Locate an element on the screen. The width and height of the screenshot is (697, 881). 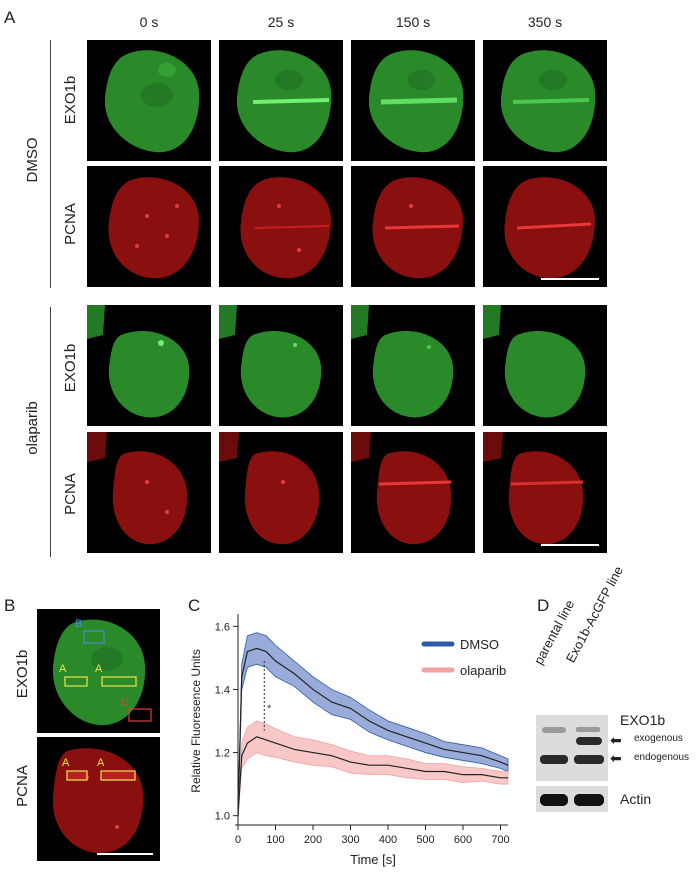
micrograph-olaparib-pcna-0s is located at coordinates (149, 492).